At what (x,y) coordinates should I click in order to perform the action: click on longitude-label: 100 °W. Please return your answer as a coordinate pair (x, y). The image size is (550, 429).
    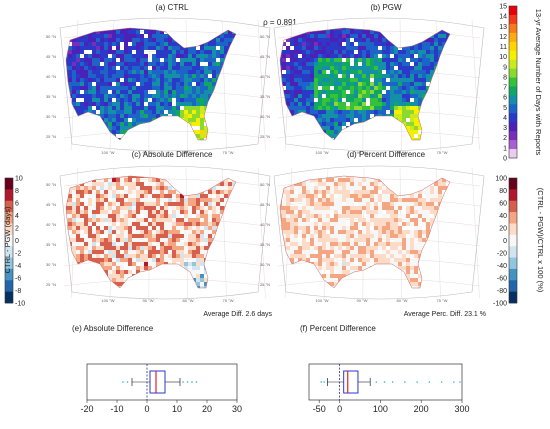
    Looking at the image, I should click on (107, 300).